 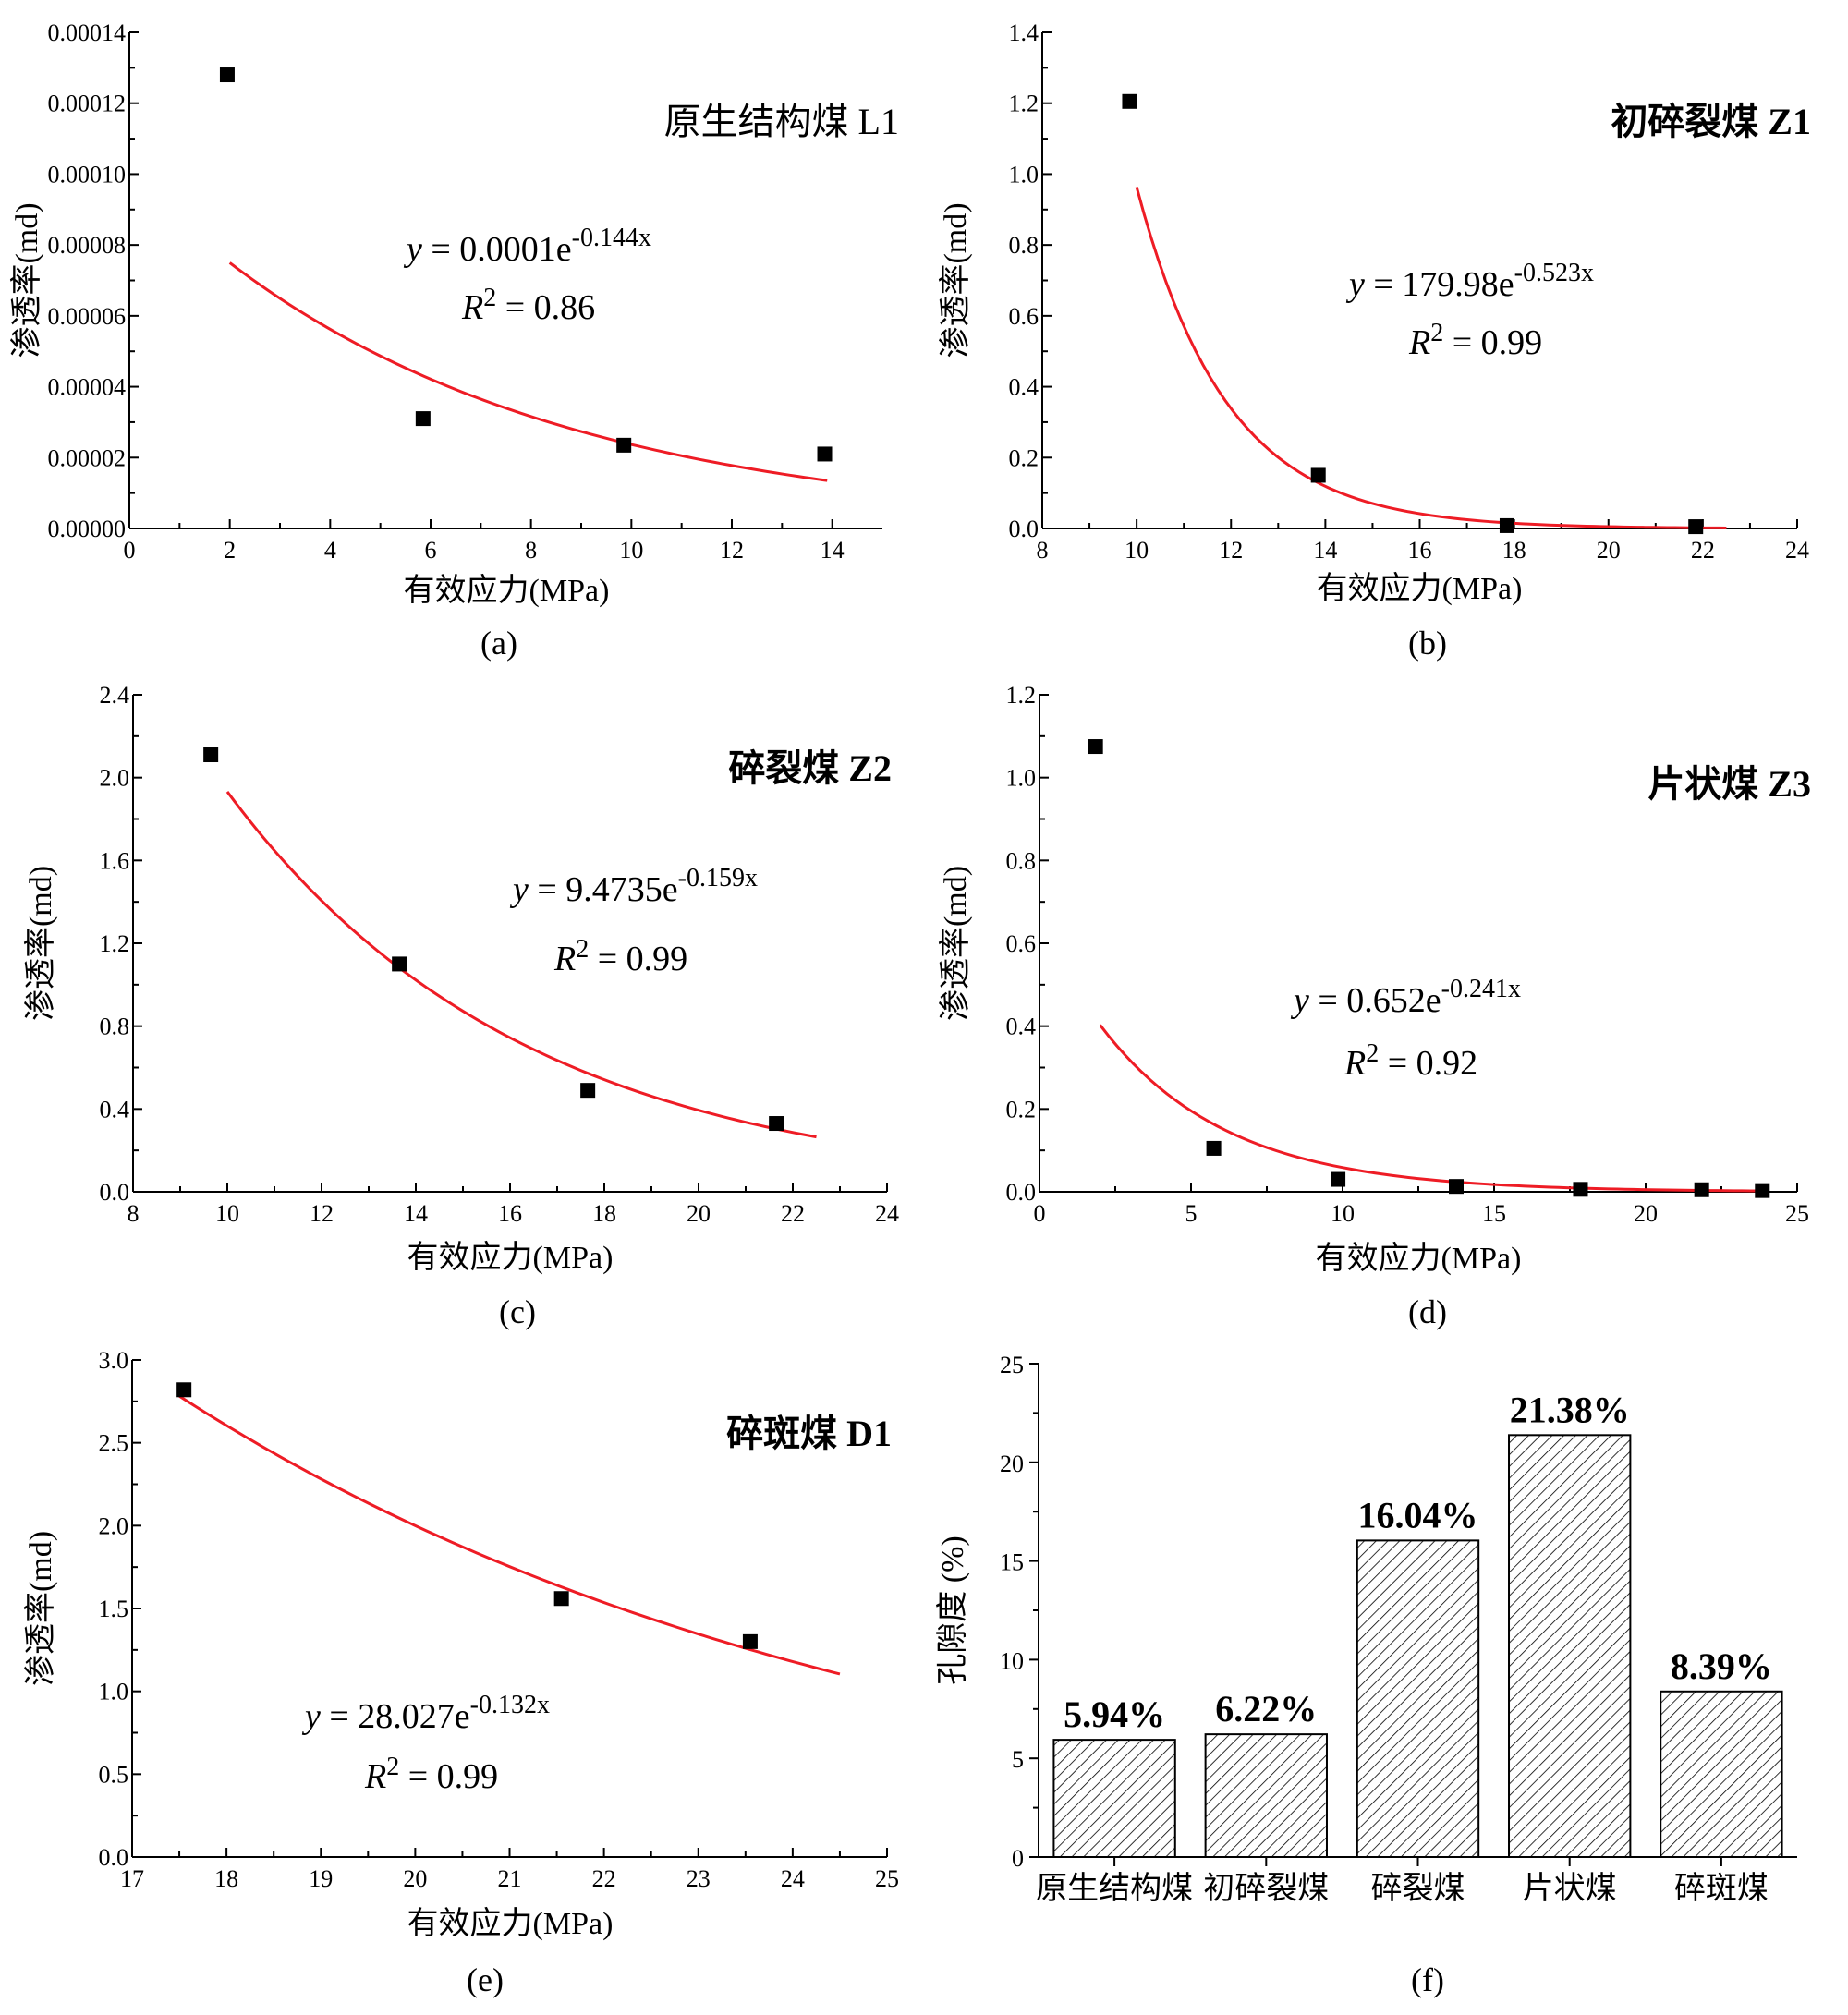 What do you see at coordinates (510, 1878) in the screenshot?
I see `x-tick-label: 21` at bounding box center [510, 1878].